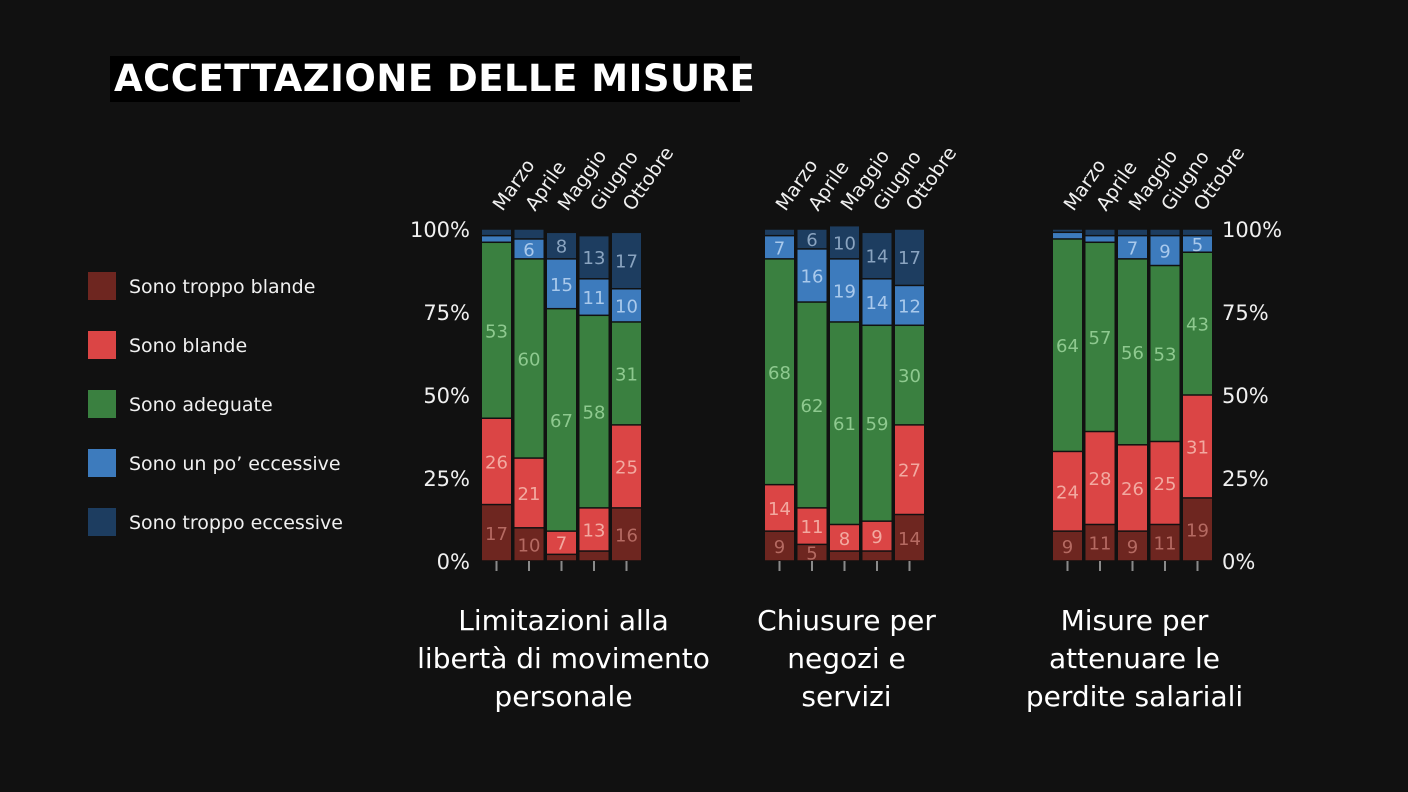 This screenshot has height=792, width=1408. I want to click on data-label: 53, so click(1165, 355).